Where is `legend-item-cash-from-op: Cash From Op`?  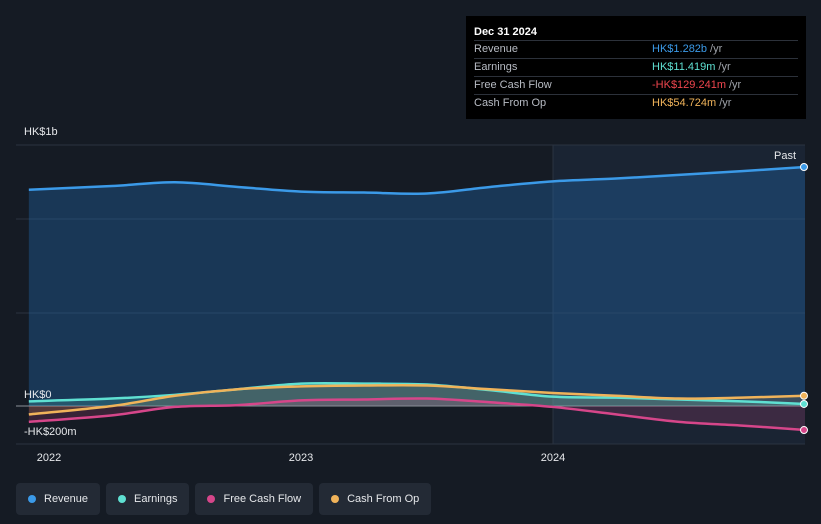 legend-item-cash-from-op: Cash From Op is located at coordinates (375, 499).